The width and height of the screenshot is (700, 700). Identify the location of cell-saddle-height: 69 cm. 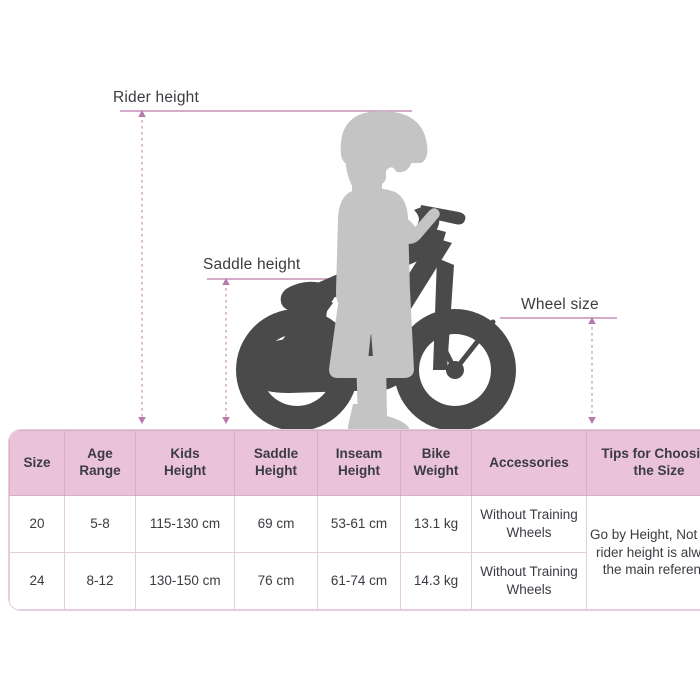
(276, 524).